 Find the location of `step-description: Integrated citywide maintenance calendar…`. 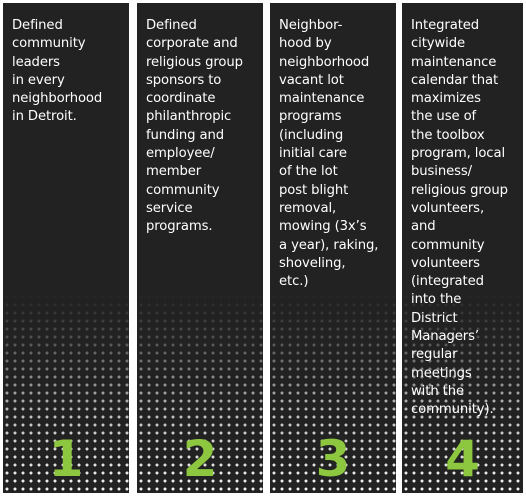

step-description: Integrated citywide maintenance calendar… is located at coordinates (459, 218).